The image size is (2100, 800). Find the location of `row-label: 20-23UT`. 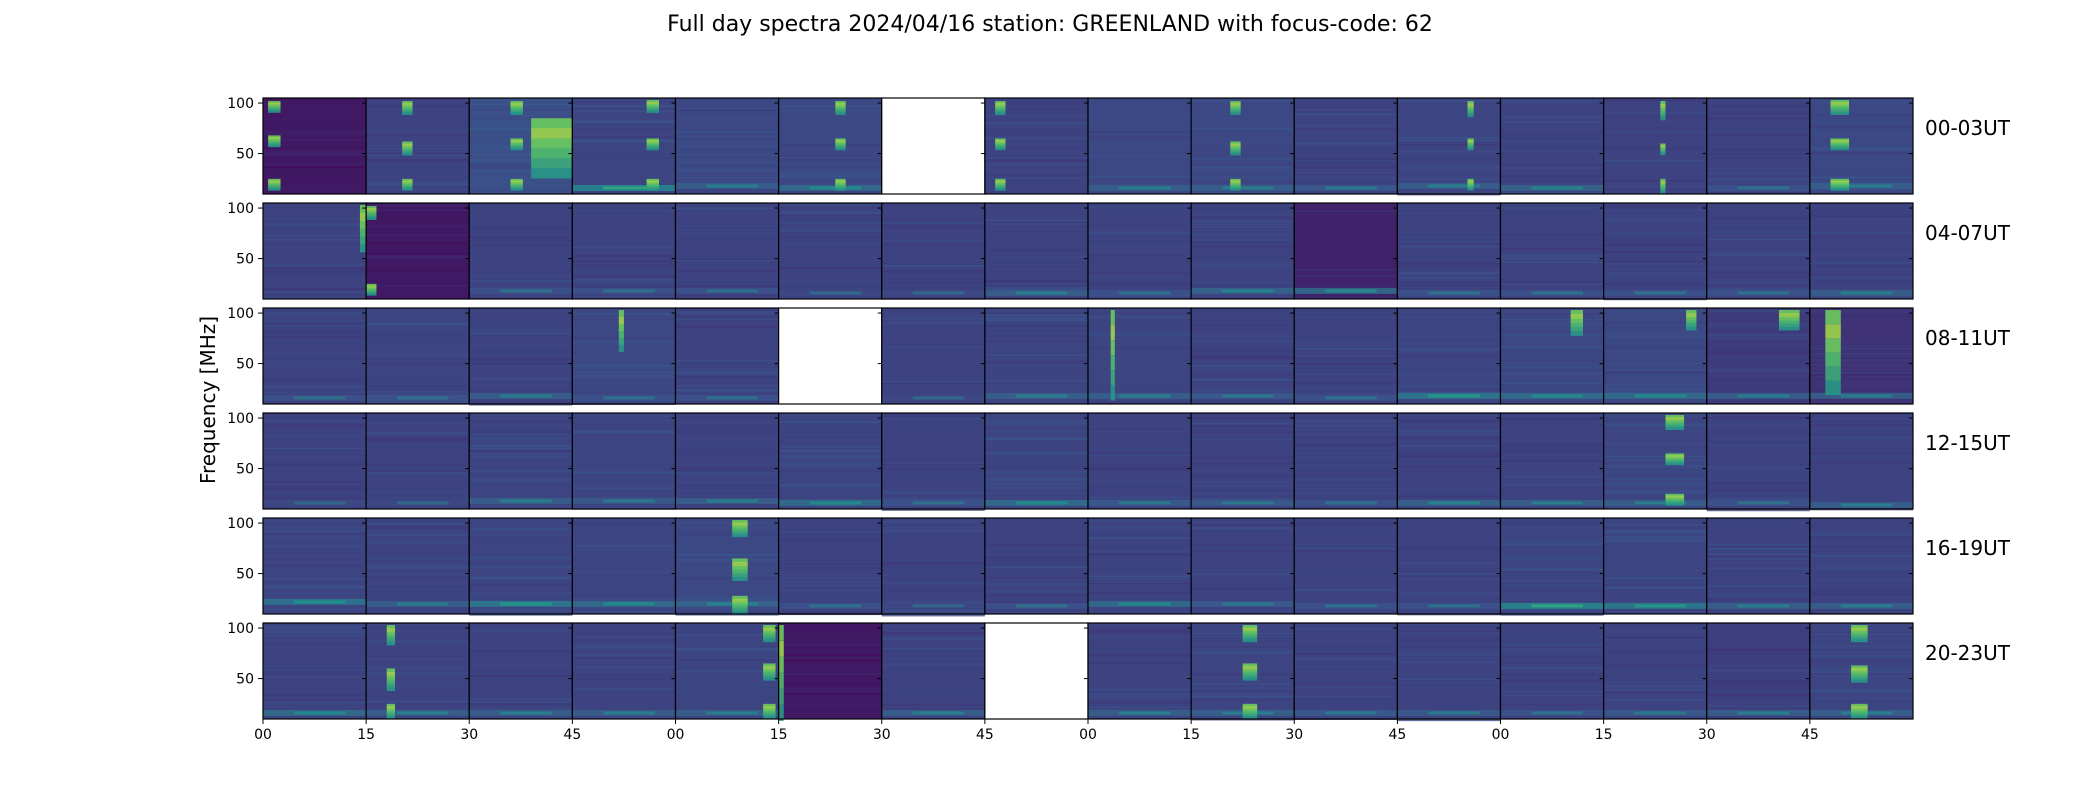

row-label: 20-23UT is located at coordinates (1968, 653).